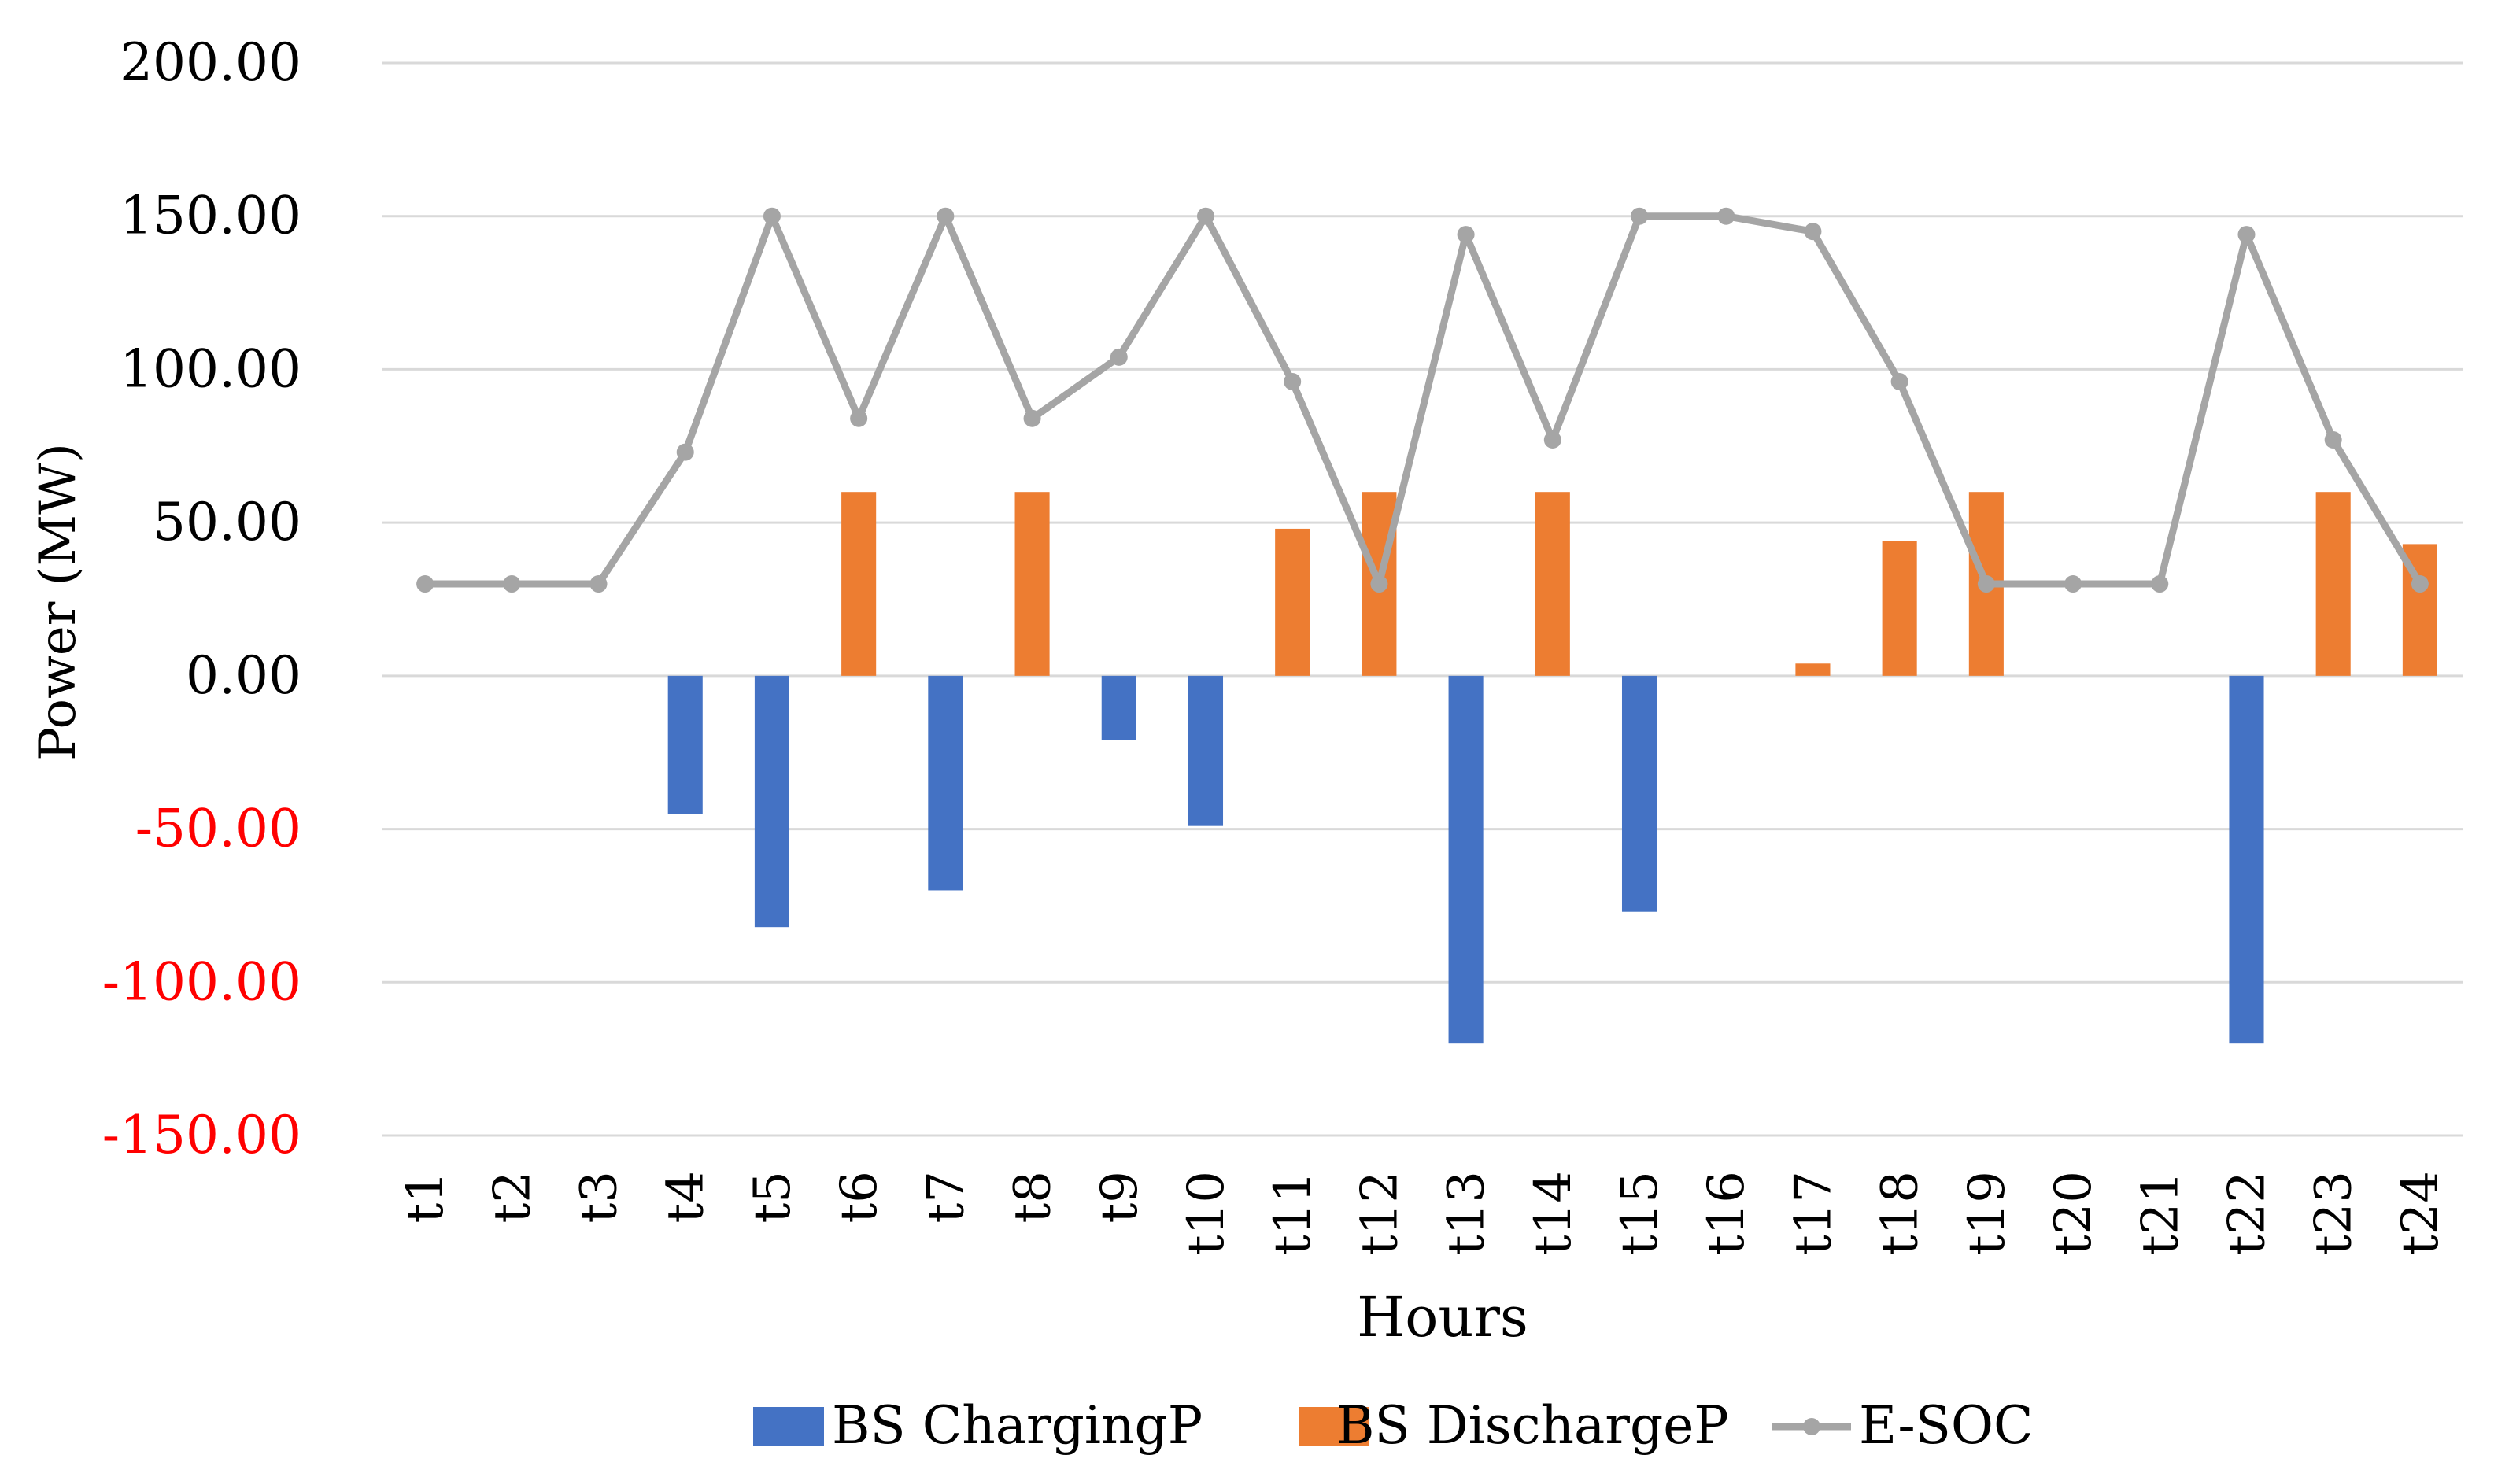  I want to click on charging-bar-t10, so click(1206, 750).